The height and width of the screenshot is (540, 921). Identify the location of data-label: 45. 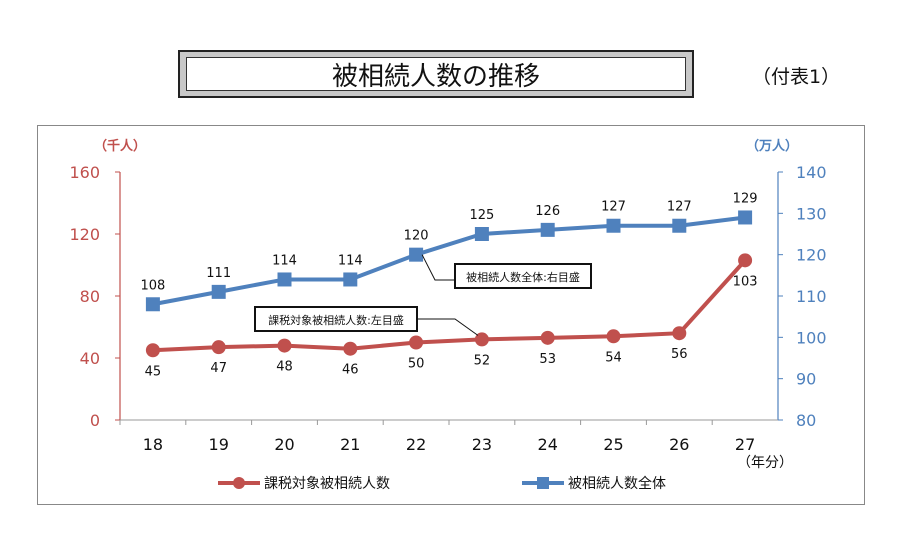
(153, 371).